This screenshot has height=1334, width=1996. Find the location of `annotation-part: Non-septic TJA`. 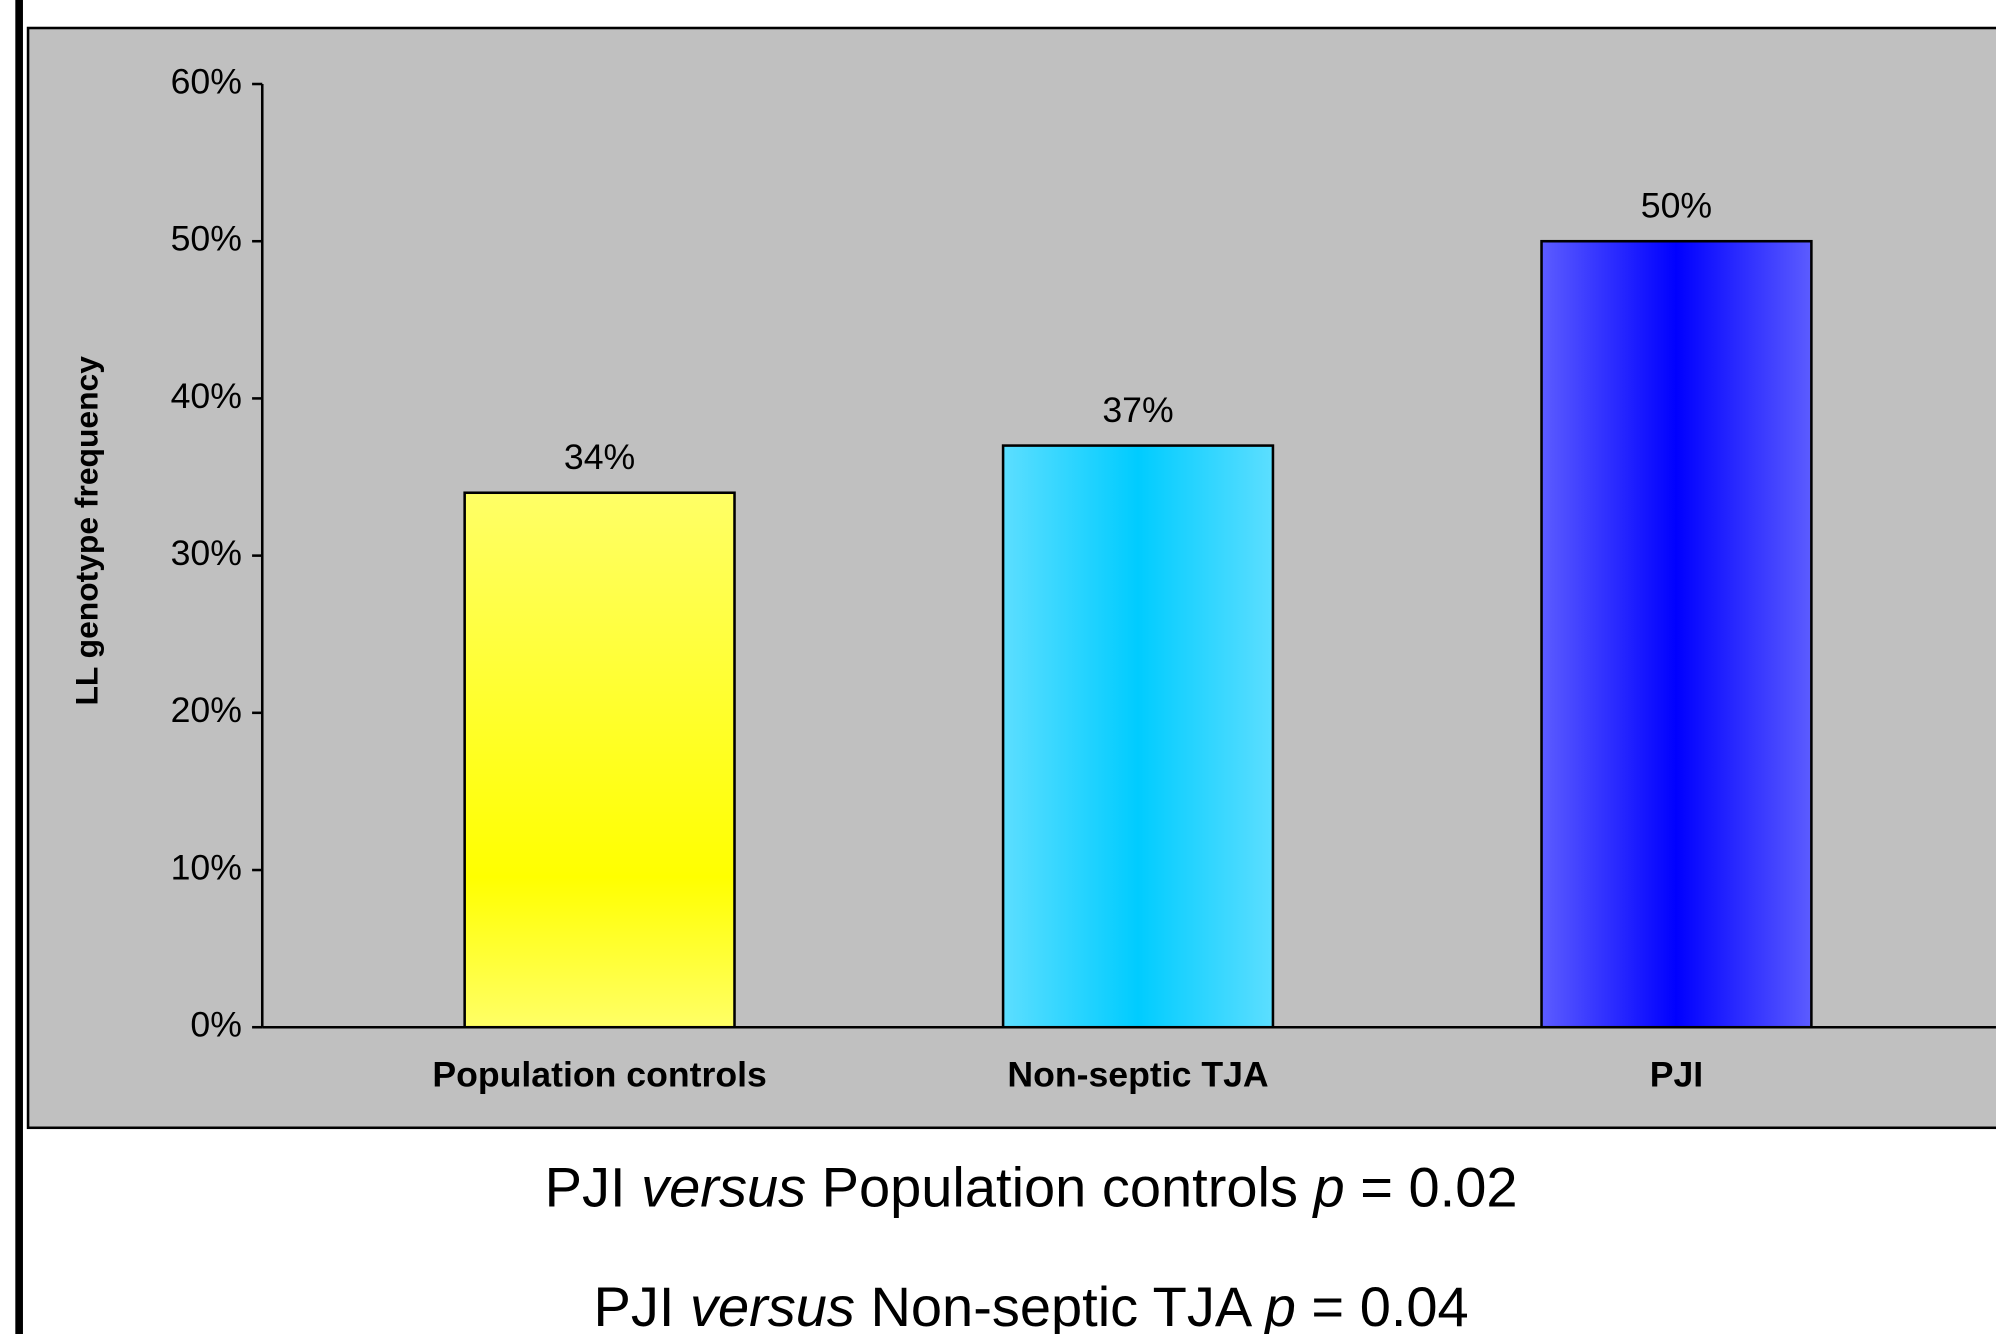

annotation-part: Non-septic TJA is located at coordinates (1060, 1304).